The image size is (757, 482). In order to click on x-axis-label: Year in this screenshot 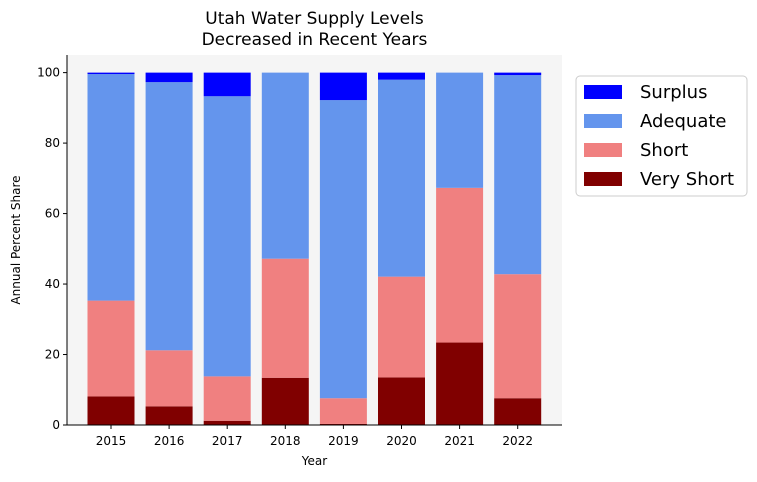, I will do `click(314, 461)`.